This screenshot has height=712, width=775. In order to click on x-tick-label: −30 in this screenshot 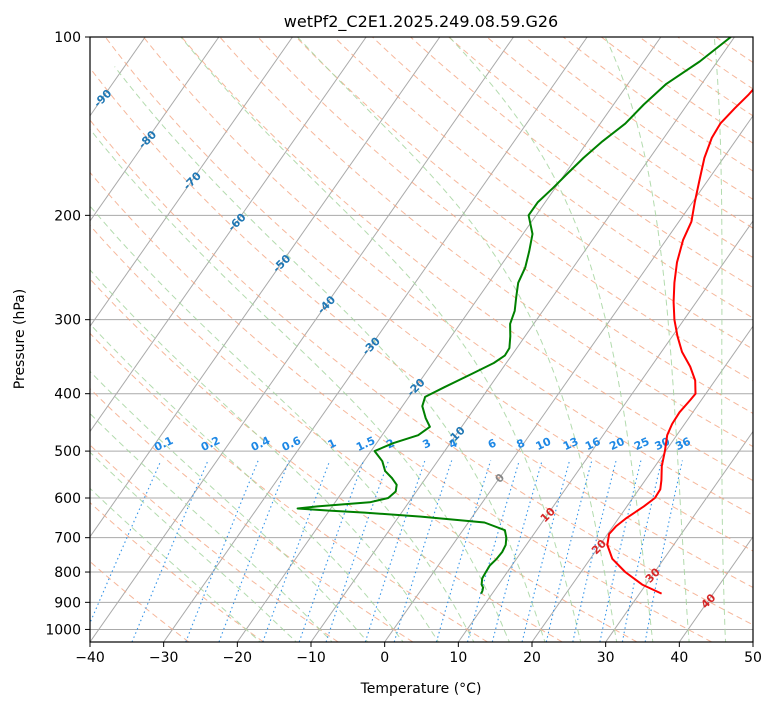, I will do `click(164, 658)`.